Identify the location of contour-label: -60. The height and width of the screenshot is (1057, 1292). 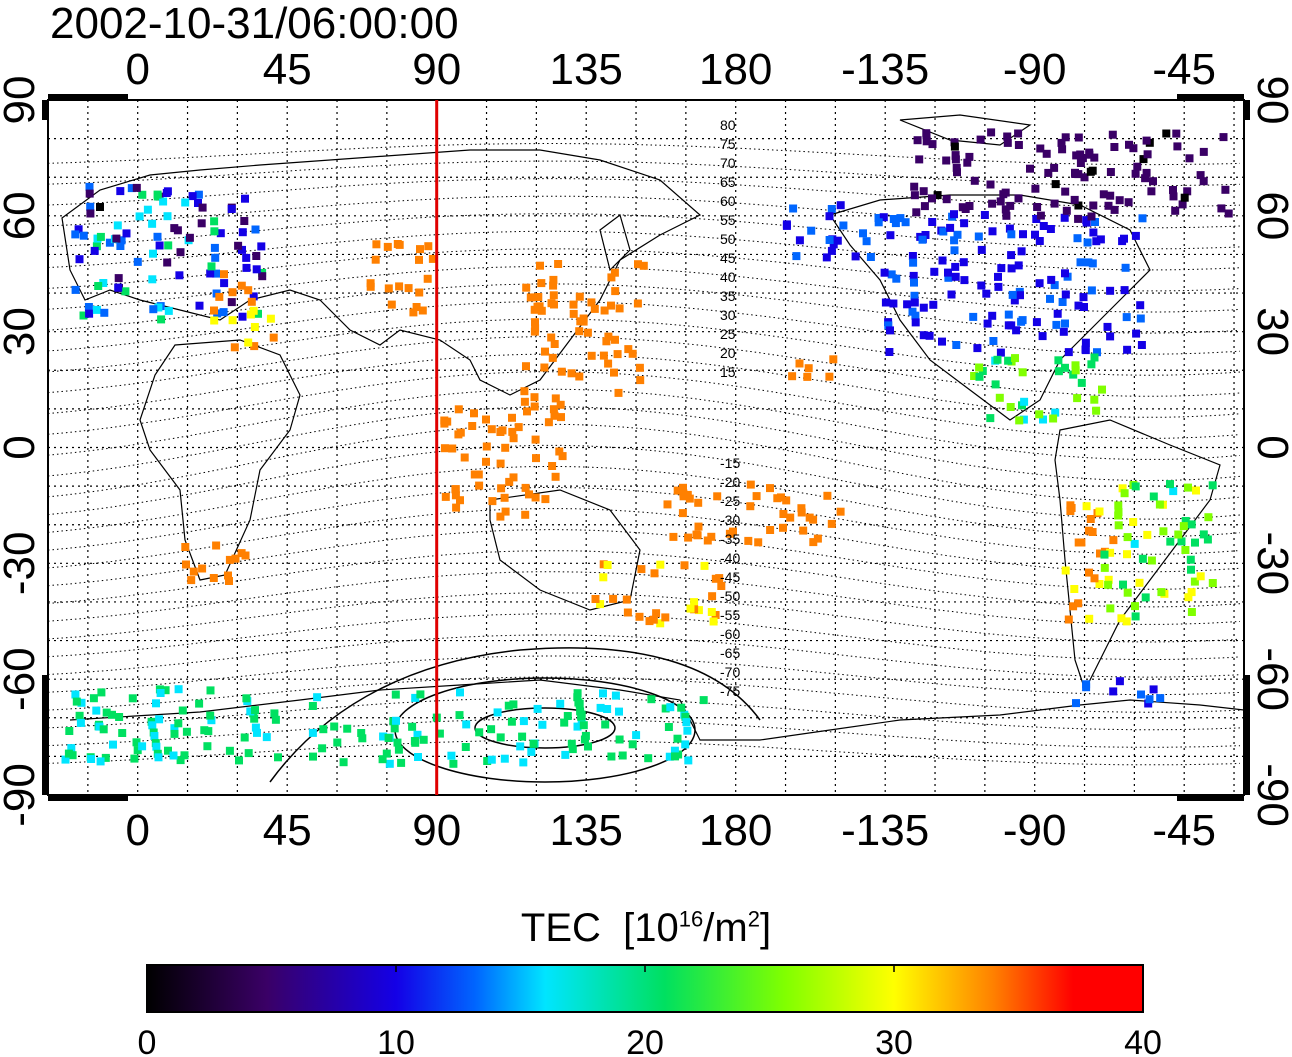
(730, 634).